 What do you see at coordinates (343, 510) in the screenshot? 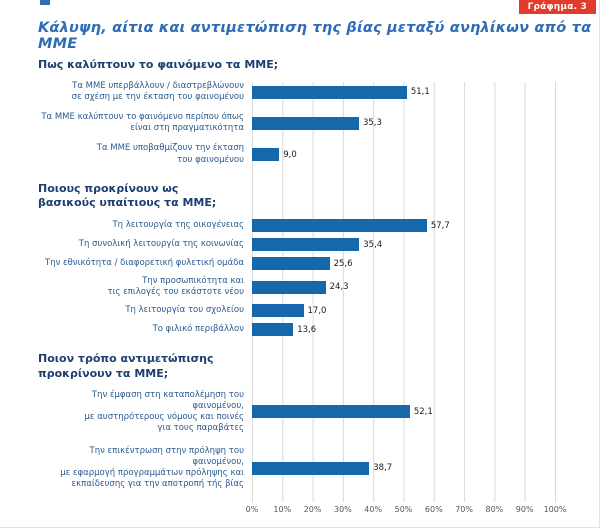
I see `x-axis-tick: 30%` at bounding box center [343, 510].